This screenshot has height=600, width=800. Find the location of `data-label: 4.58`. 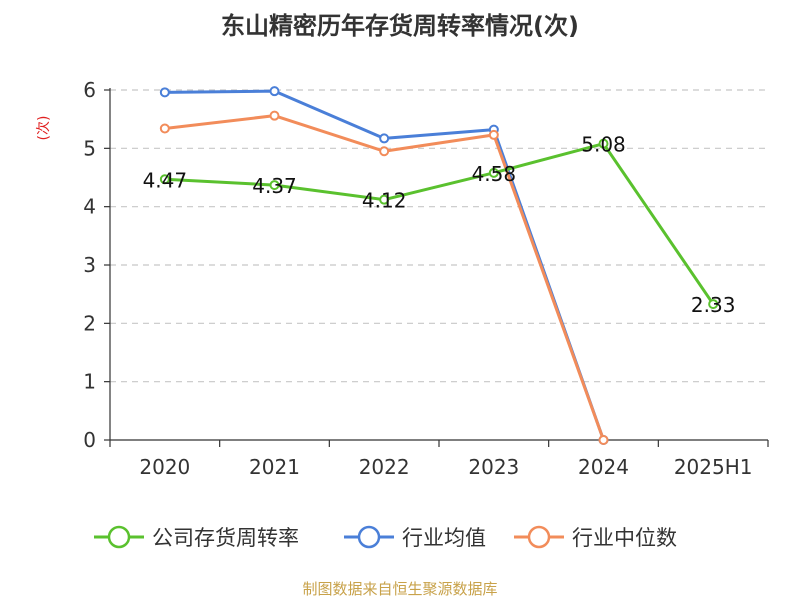

data-label: 4.58 is located at coordinates (494, 174).